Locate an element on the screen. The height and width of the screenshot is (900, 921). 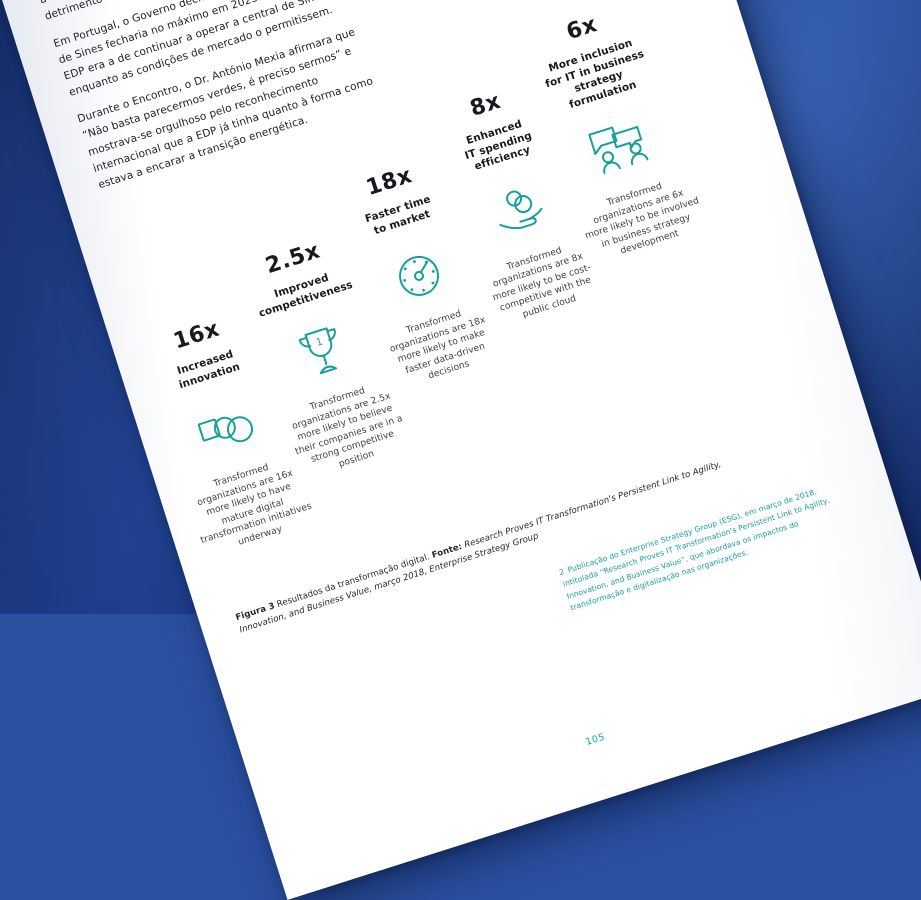
speedometer-icon is located at coordinates (418, 275).